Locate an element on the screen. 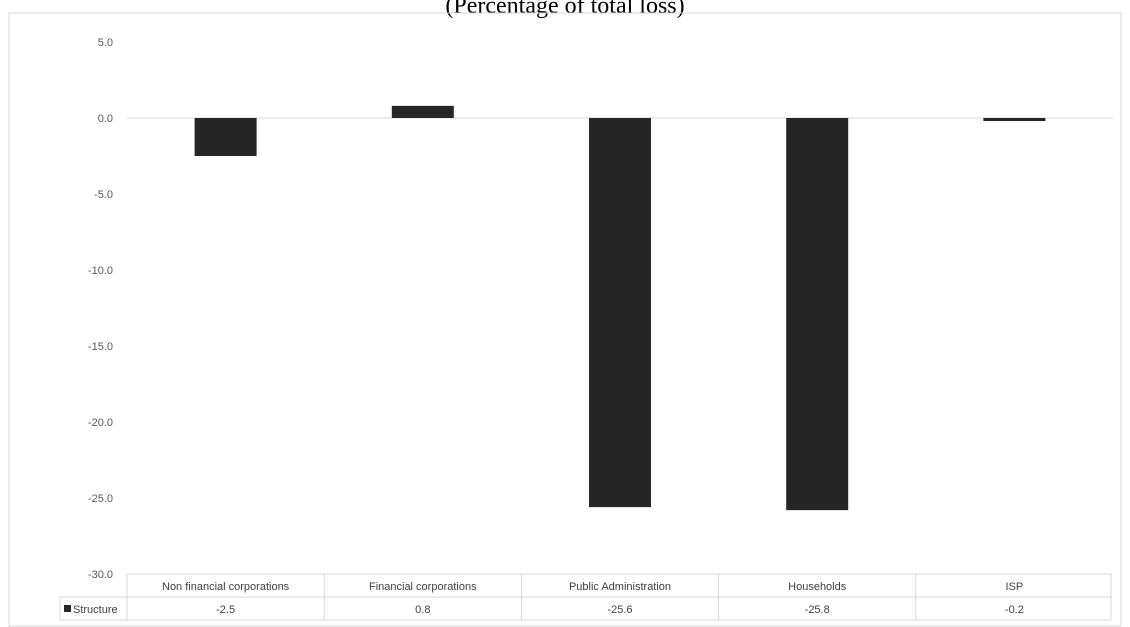  y-tick-label: -30.0 is located at coordinates (100, 575).